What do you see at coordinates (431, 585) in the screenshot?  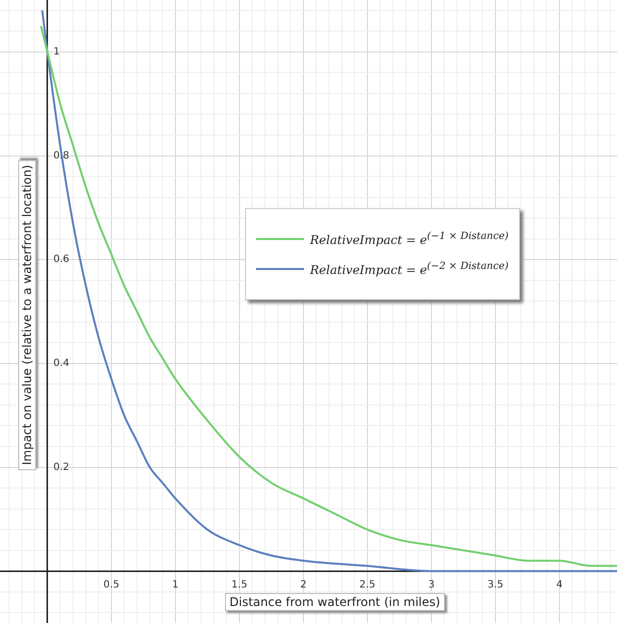 I see `x-tick-label: 3` at bounding box center [431, 585].